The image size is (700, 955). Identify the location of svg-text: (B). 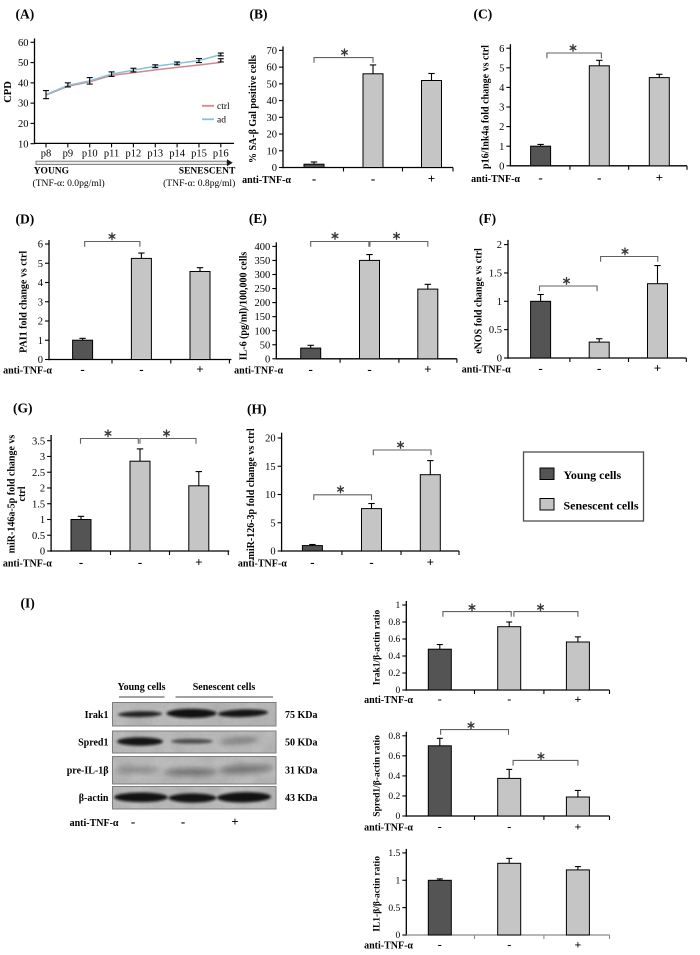
(259, 14).